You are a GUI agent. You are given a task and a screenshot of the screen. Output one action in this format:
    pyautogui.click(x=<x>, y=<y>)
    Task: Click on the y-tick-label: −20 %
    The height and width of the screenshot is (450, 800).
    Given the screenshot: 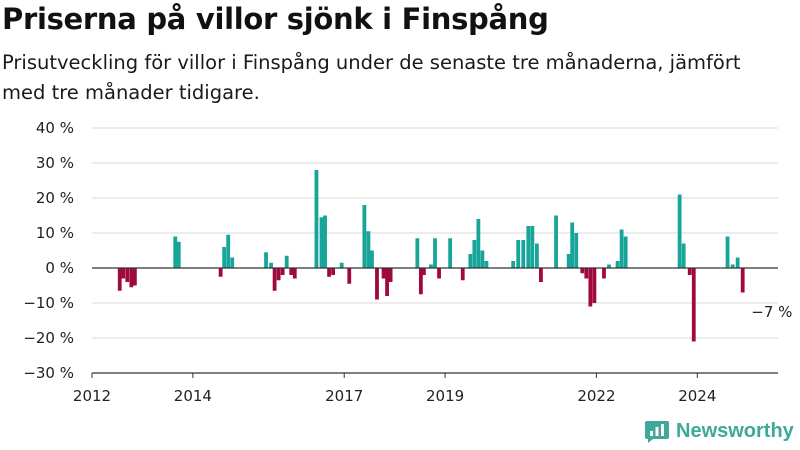 What is the action you would take?
    pyautogui.click(x=48, y=338)
    